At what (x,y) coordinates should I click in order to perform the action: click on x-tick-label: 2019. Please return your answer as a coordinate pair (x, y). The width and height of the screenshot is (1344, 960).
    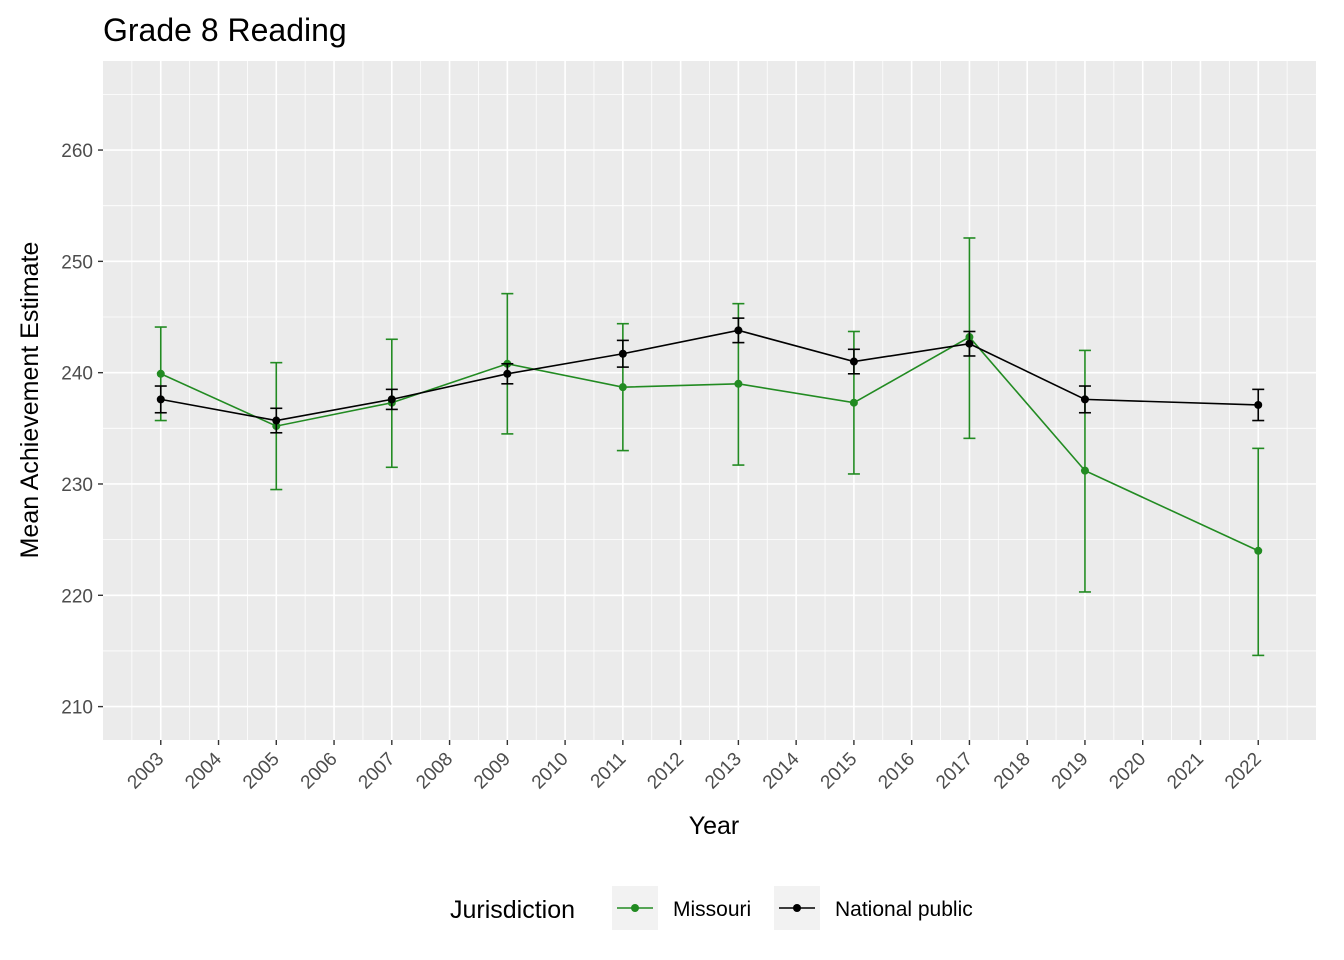
    Looking at the image, I should click on (1070, 771).